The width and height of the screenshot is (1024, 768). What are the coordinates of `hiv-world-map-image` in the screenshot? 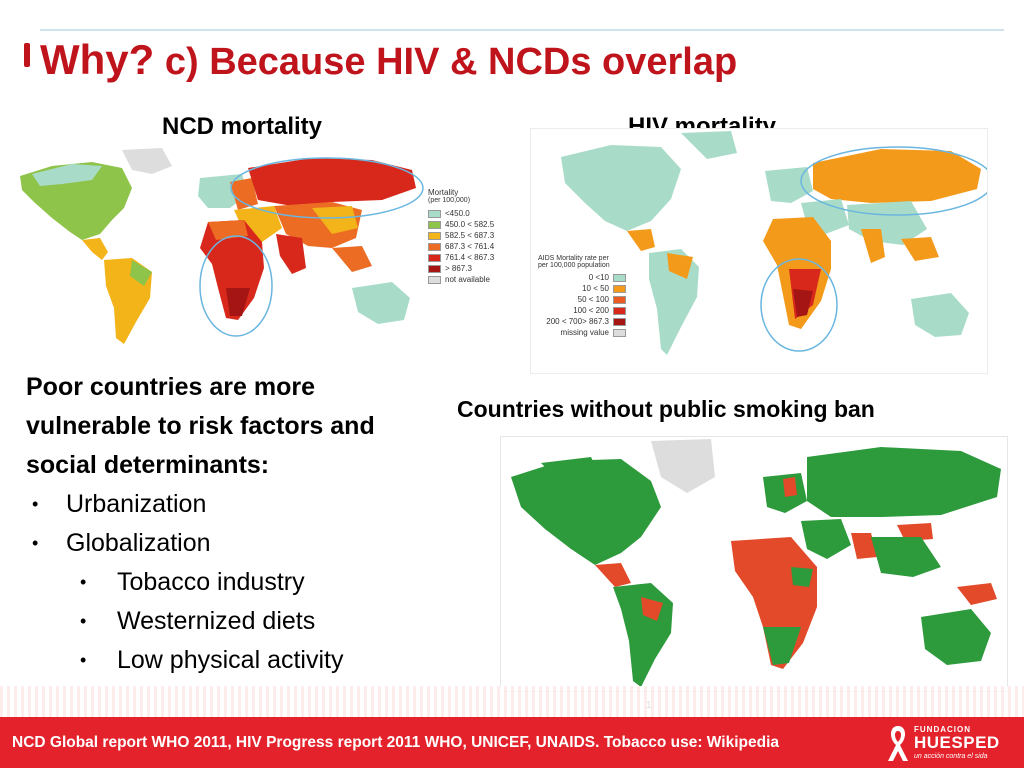 It's located at (774, 243).